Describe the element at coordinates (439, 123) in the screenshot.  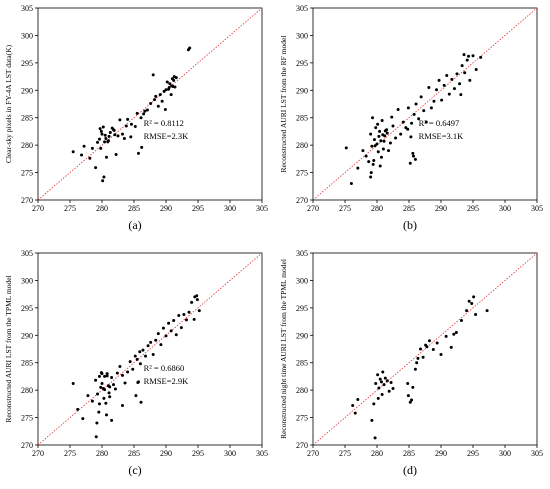
I see `r-squared-annotation: R² = 0.6497` at that location.